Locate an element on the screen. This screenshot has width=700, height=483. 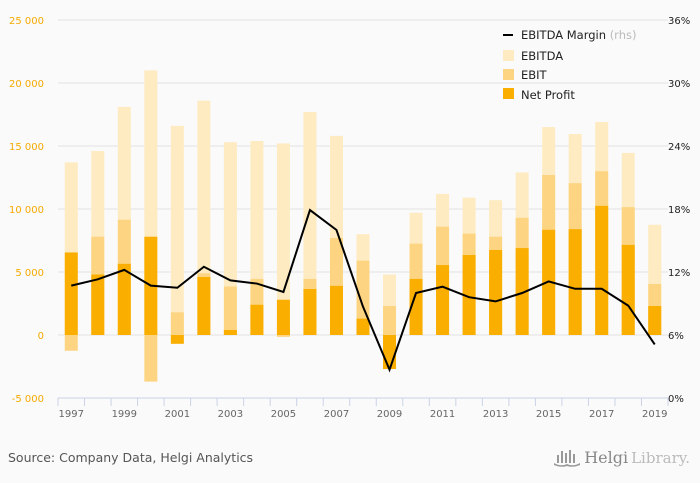
brand-logo: Helgi Library. is located at coordinates (621, 457).